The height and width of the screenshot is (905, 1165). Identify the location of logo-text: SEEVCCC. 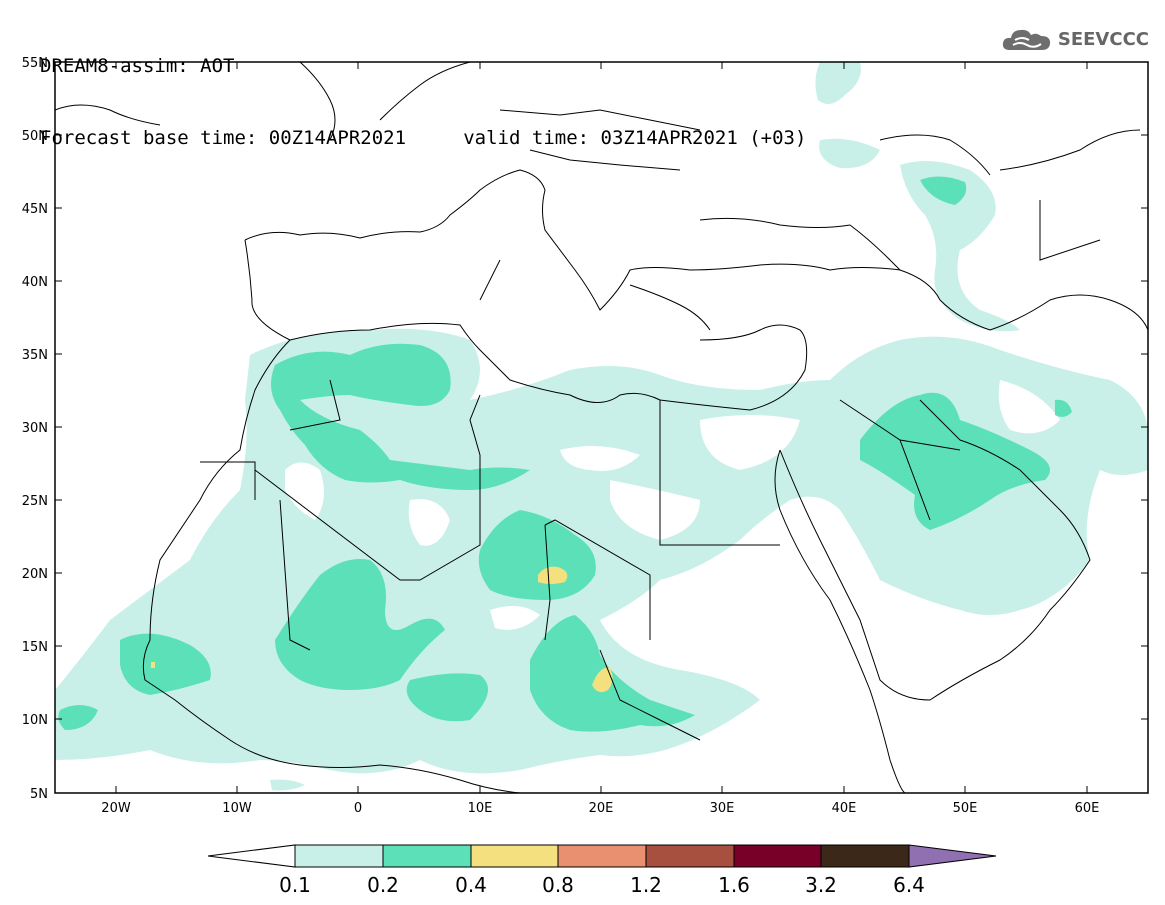
(1103, 39).